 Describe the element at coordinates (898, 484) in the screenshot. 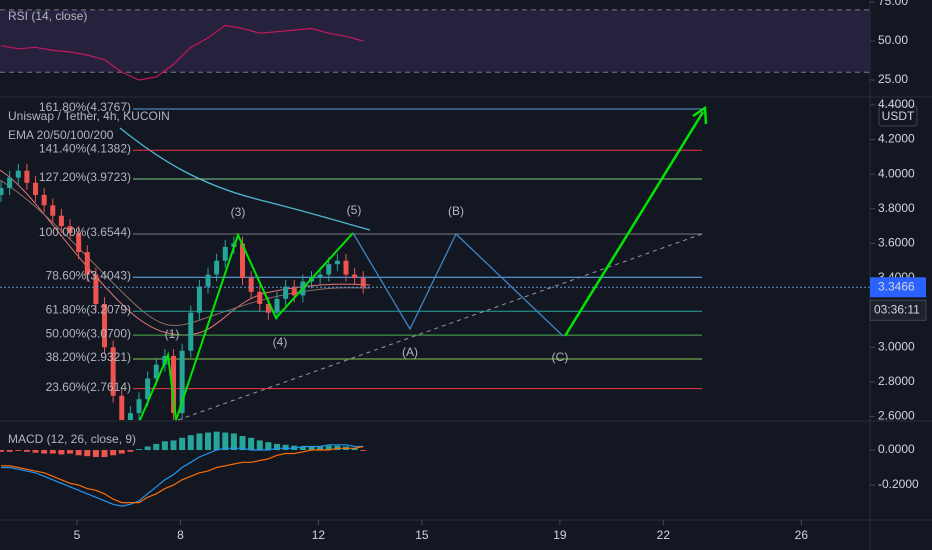

I see `y-tick-label: -0.2000` at that location.